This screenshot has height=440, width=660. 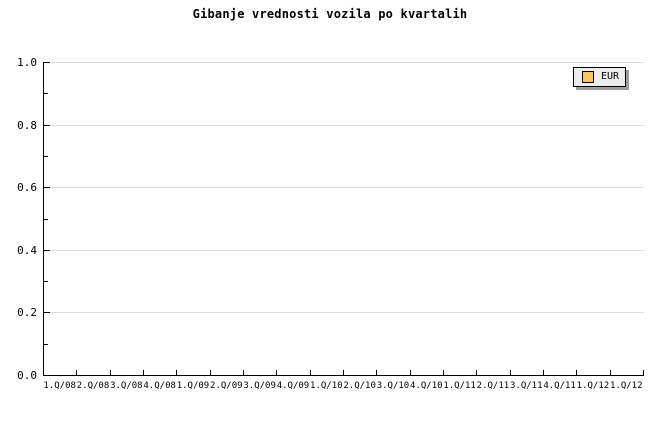 What do you see at coordinates (588, 77) in the screenshot?
I see `legend-swatch-eur` at bounding box center [588, 77].